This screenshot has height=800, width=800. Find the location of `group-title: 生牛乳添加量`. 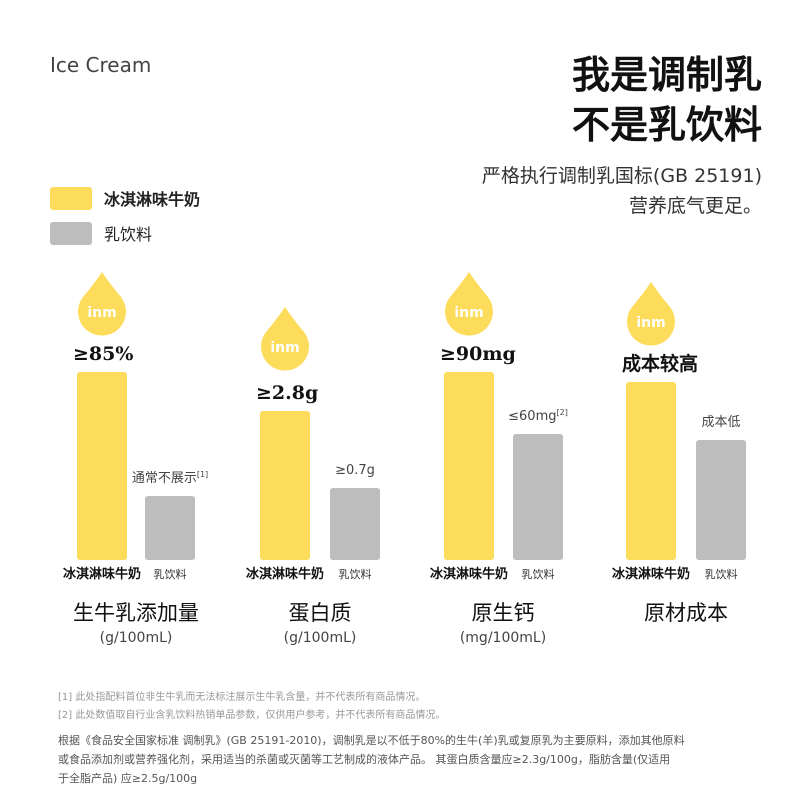

group-title: 生牛乳添加量 is located at coordinates (136, 613).